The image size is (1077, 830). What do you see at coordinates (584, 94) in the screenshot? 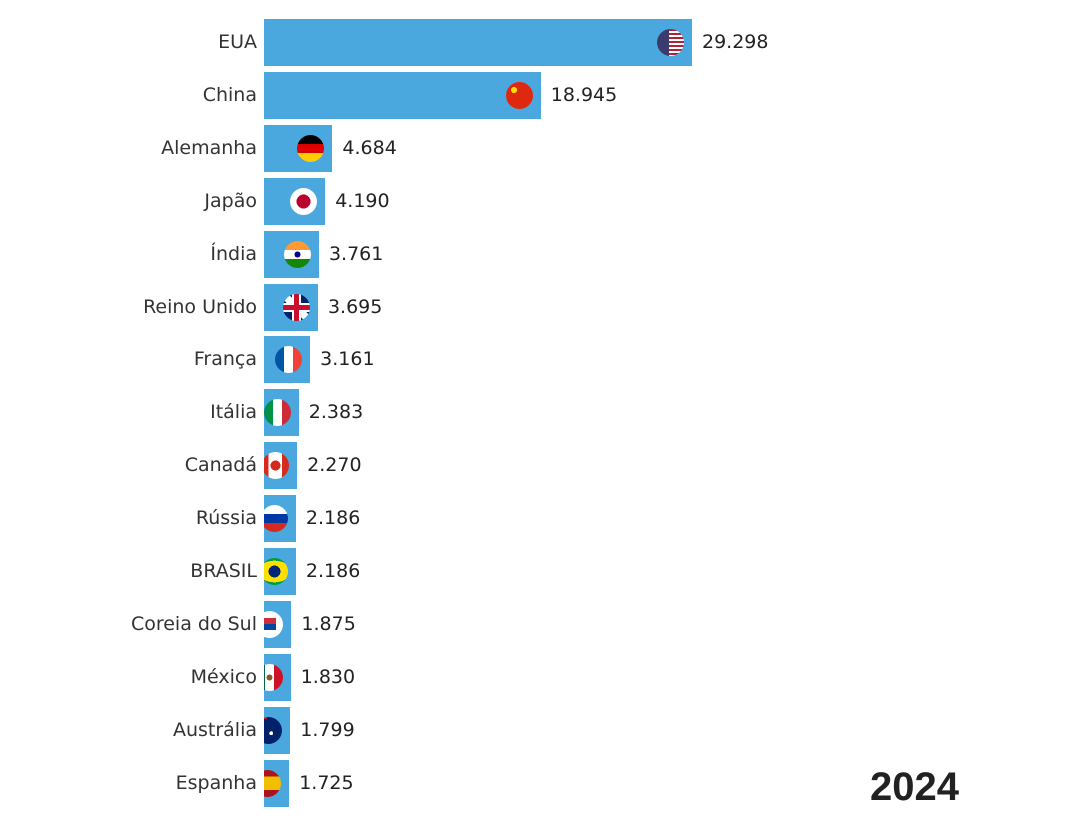
I see `value-label: 18.945` at bounding box center [584, 94].